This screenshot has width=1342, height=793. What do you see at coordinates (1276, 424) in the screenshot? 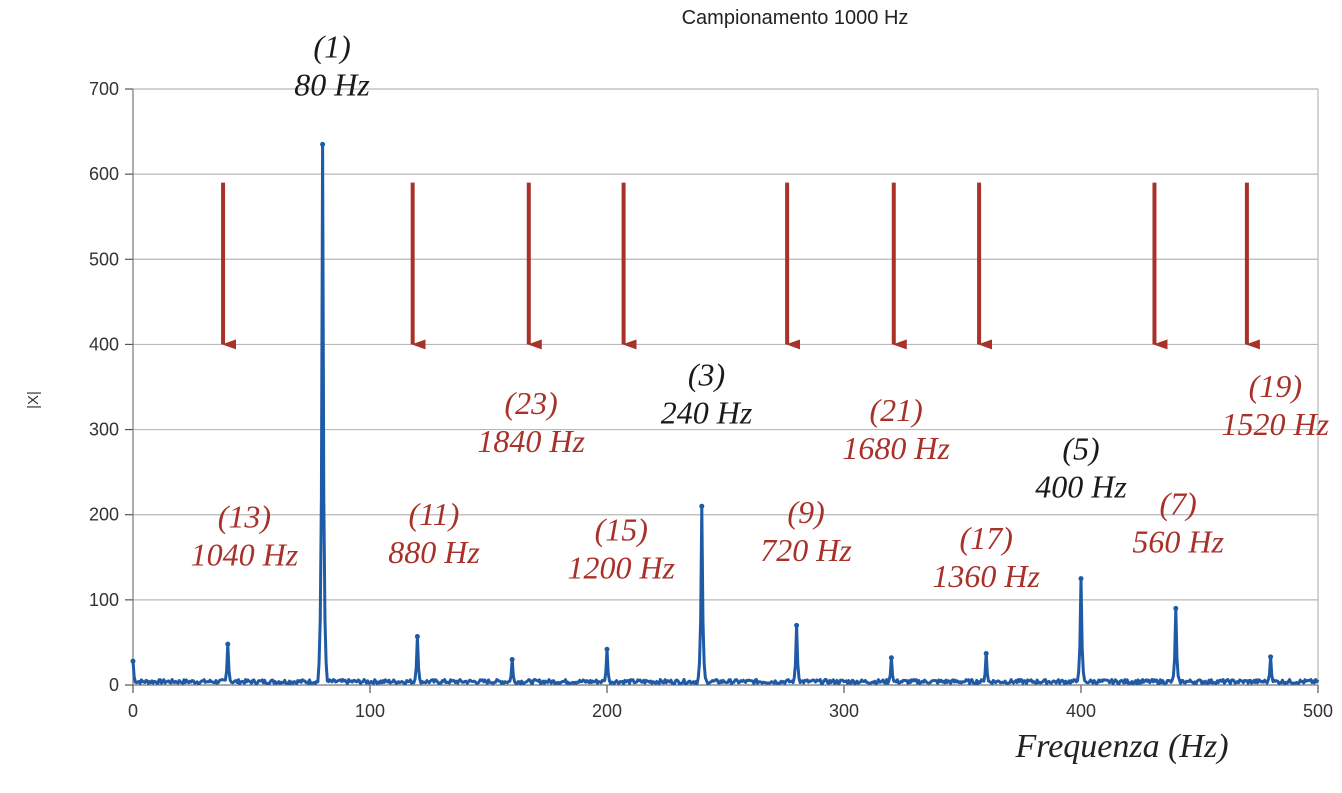
I see `harmonic-frequency-label: 1520 Hz` at bounding box center [1276, 424].